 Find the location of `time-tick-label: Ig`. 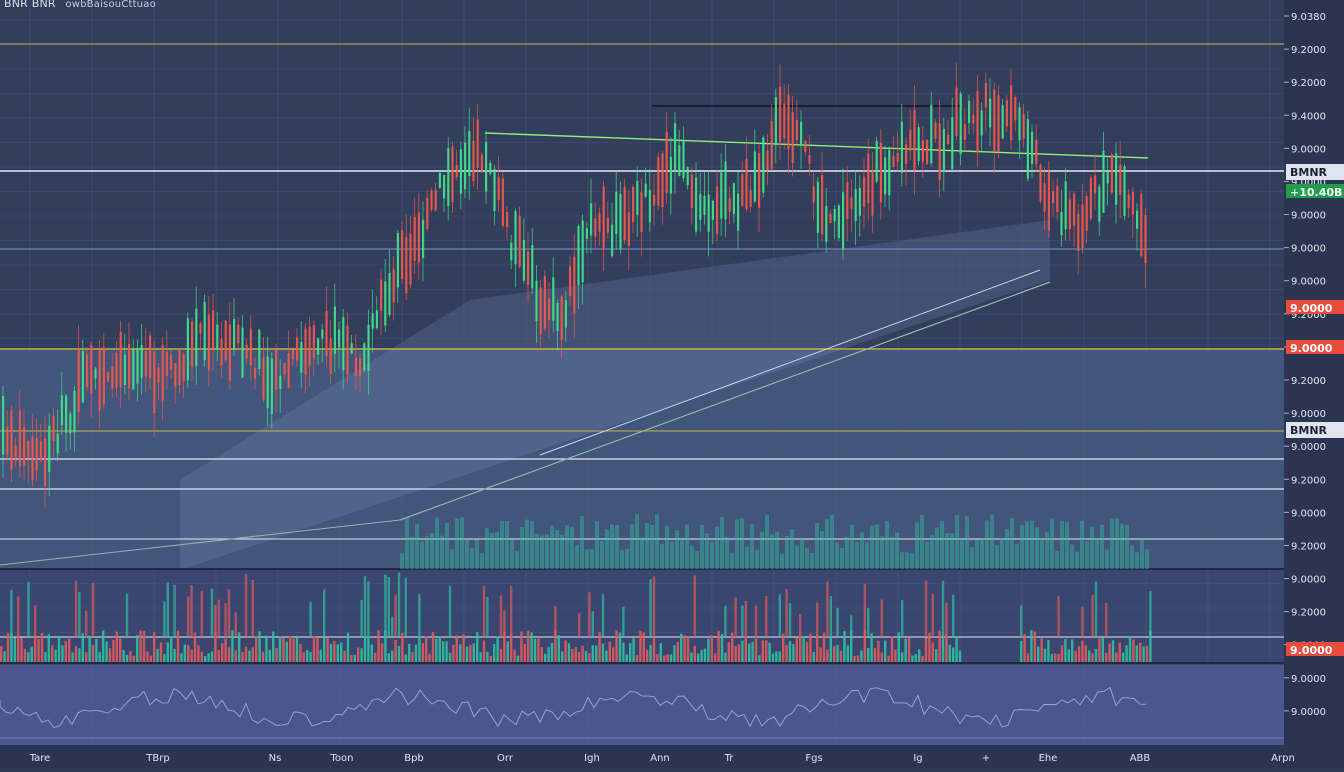

time-tick-label: Ig is located at coordinates (917, 758).